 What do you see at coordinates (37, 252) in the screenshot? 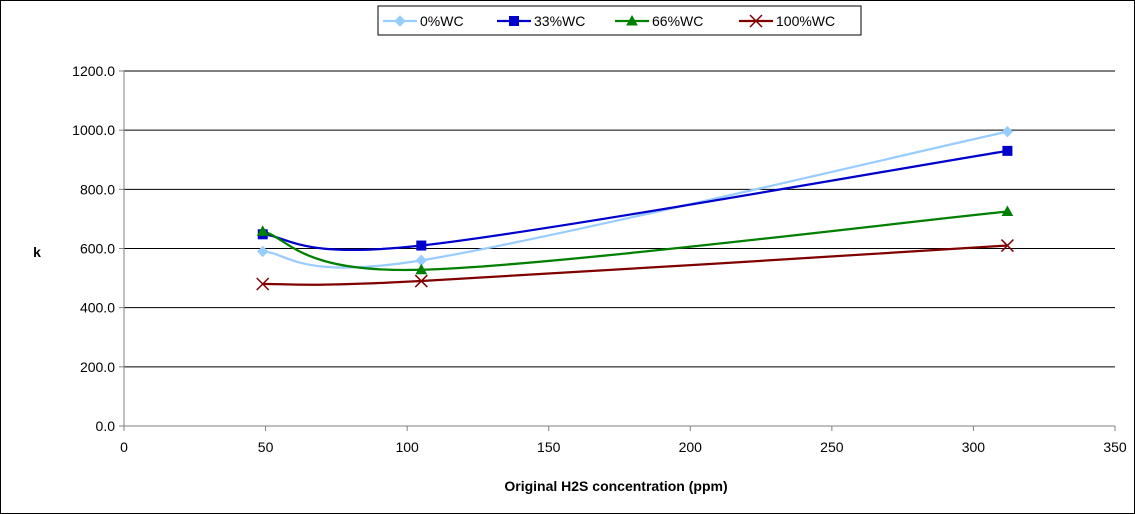
I see `y-axis-title: k` at bounding box center [37, 252].